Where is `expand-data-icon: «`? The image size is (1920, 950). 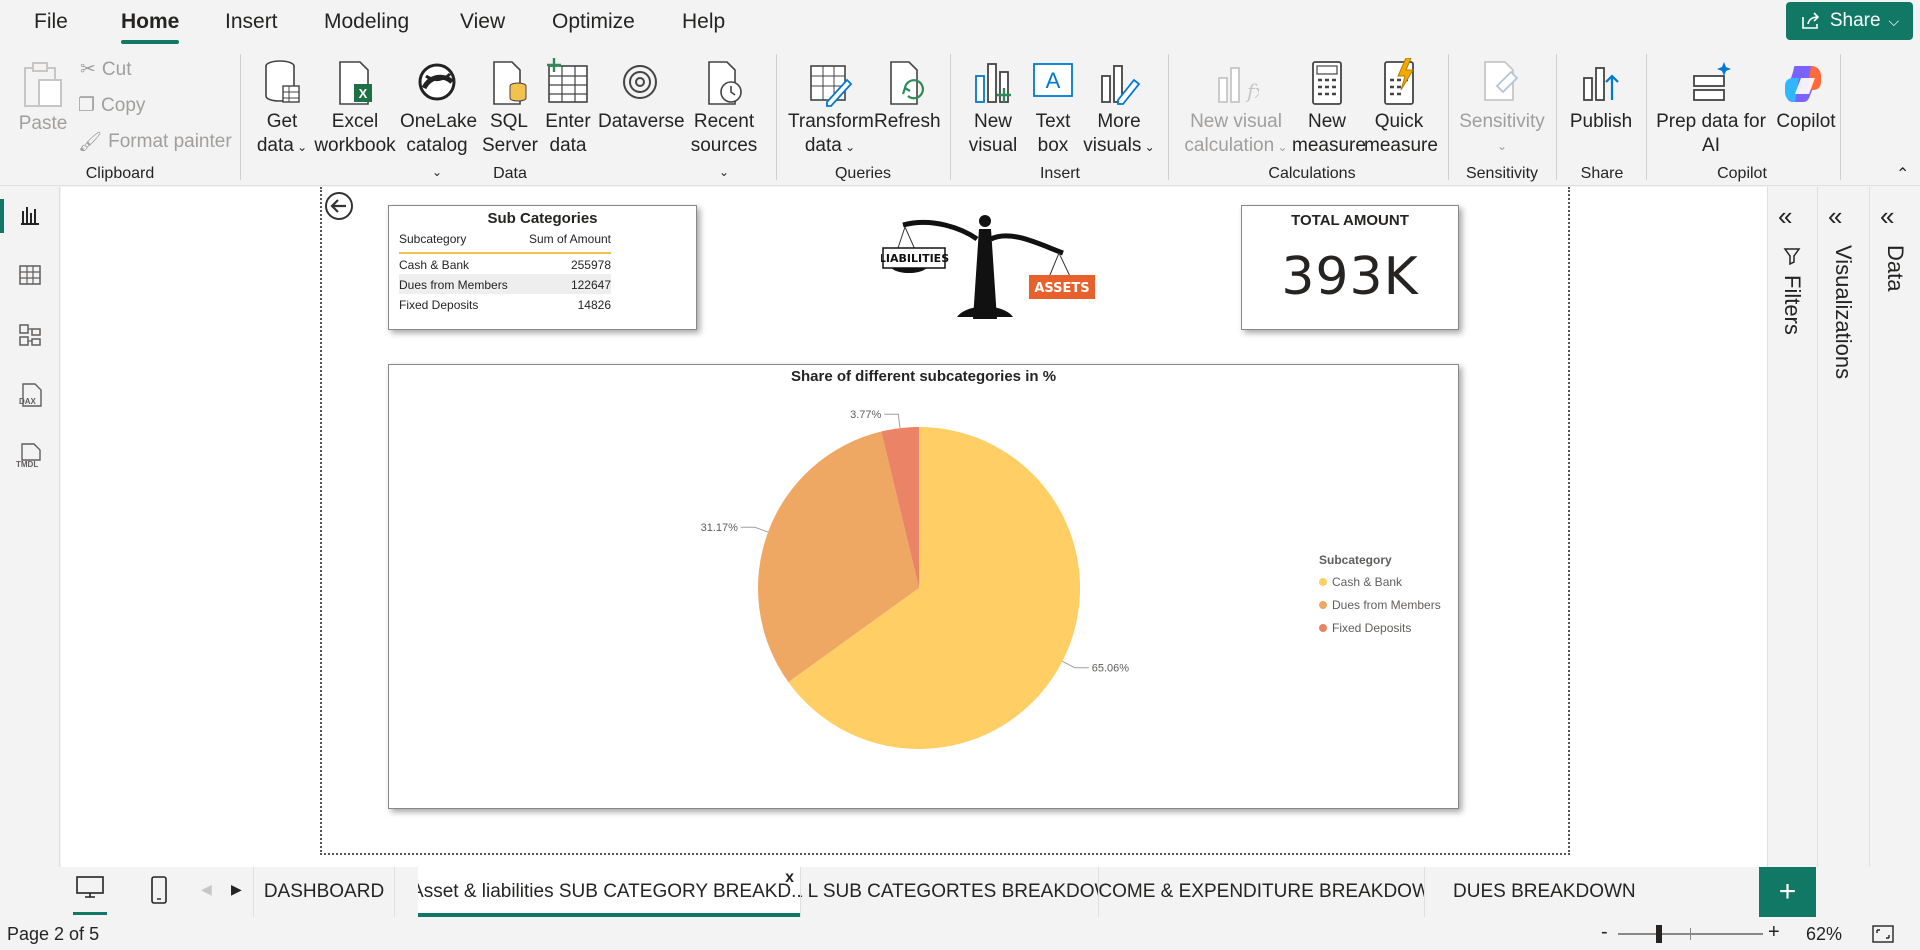 expand-data-icon: « is located at coordinates (1887, 216).